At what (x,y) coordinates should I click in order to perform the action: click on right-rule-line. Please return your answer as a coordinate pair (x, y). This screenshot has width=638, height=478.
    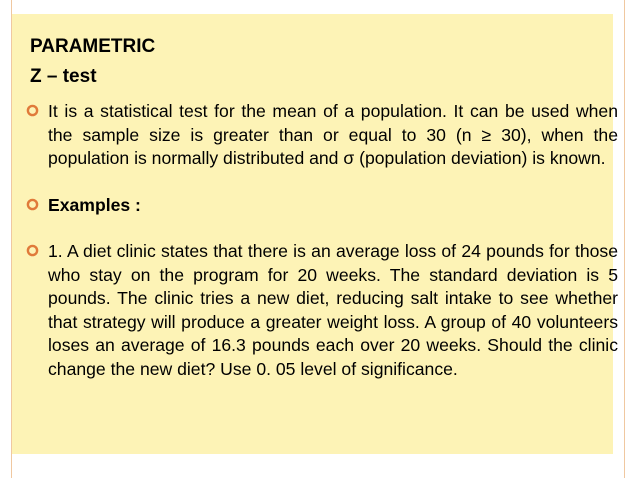
    Looking at the image, I should click on (624, 239).